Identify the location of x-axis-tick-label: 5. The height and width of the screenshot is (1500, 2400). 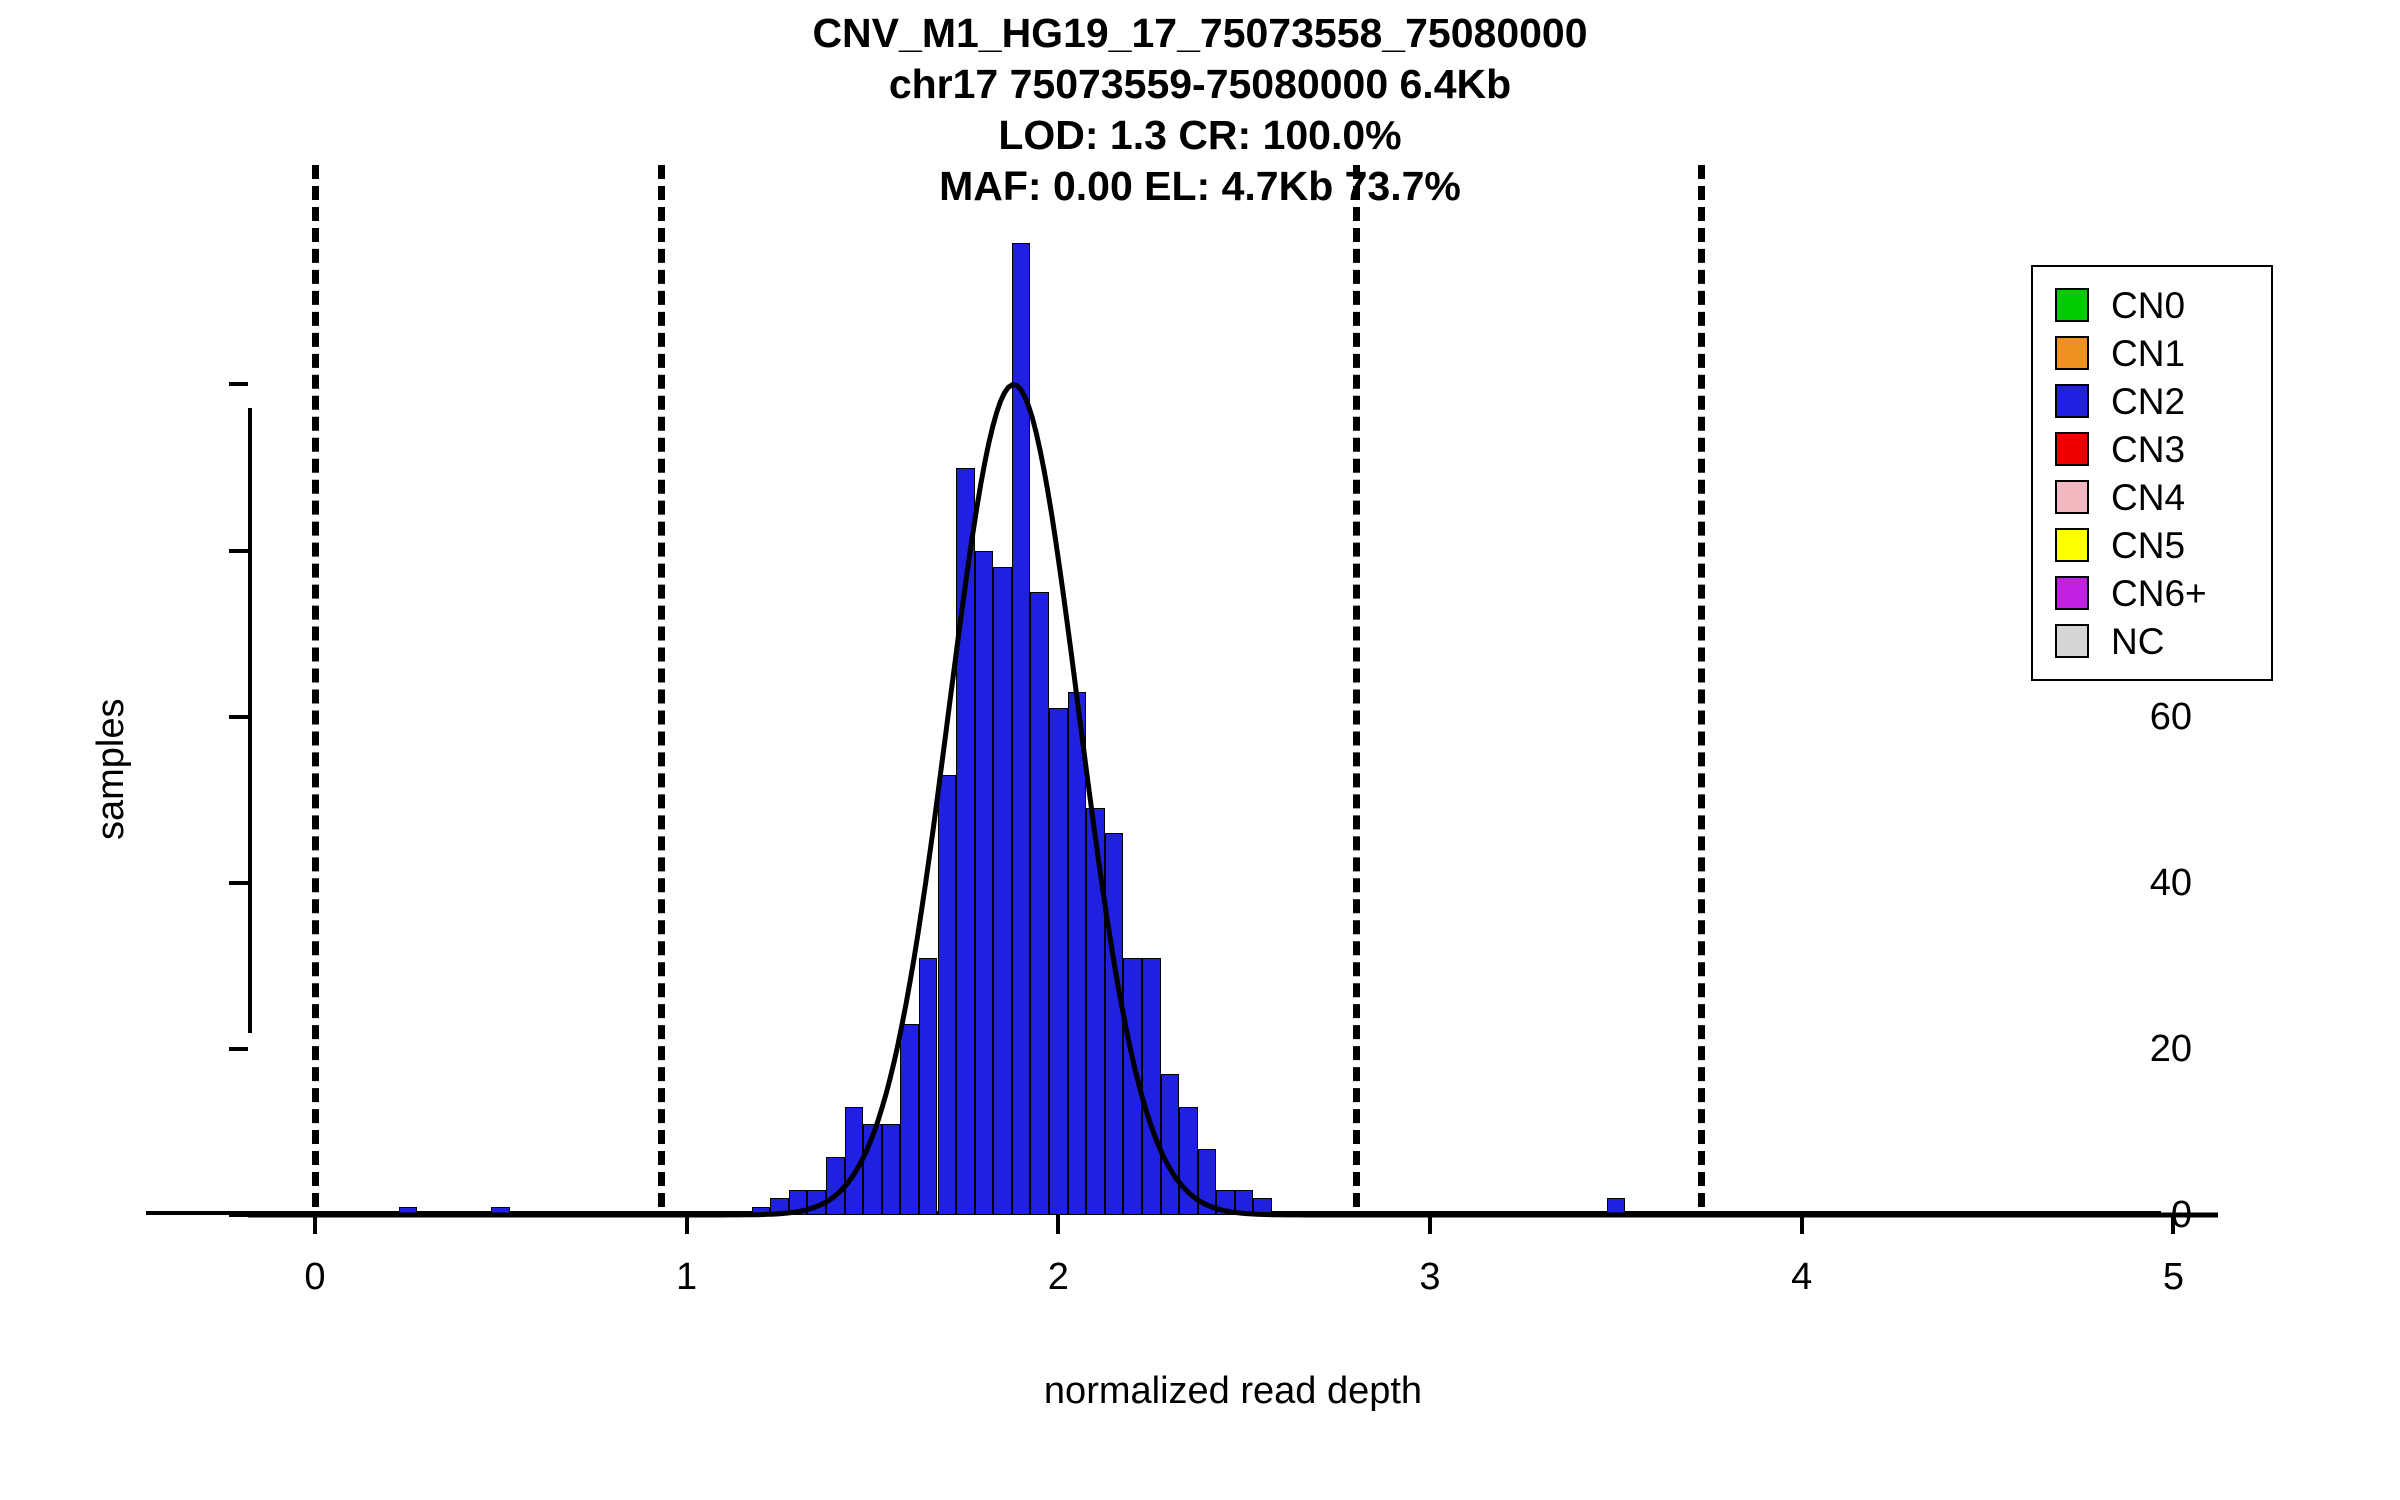
(2173, 1277).